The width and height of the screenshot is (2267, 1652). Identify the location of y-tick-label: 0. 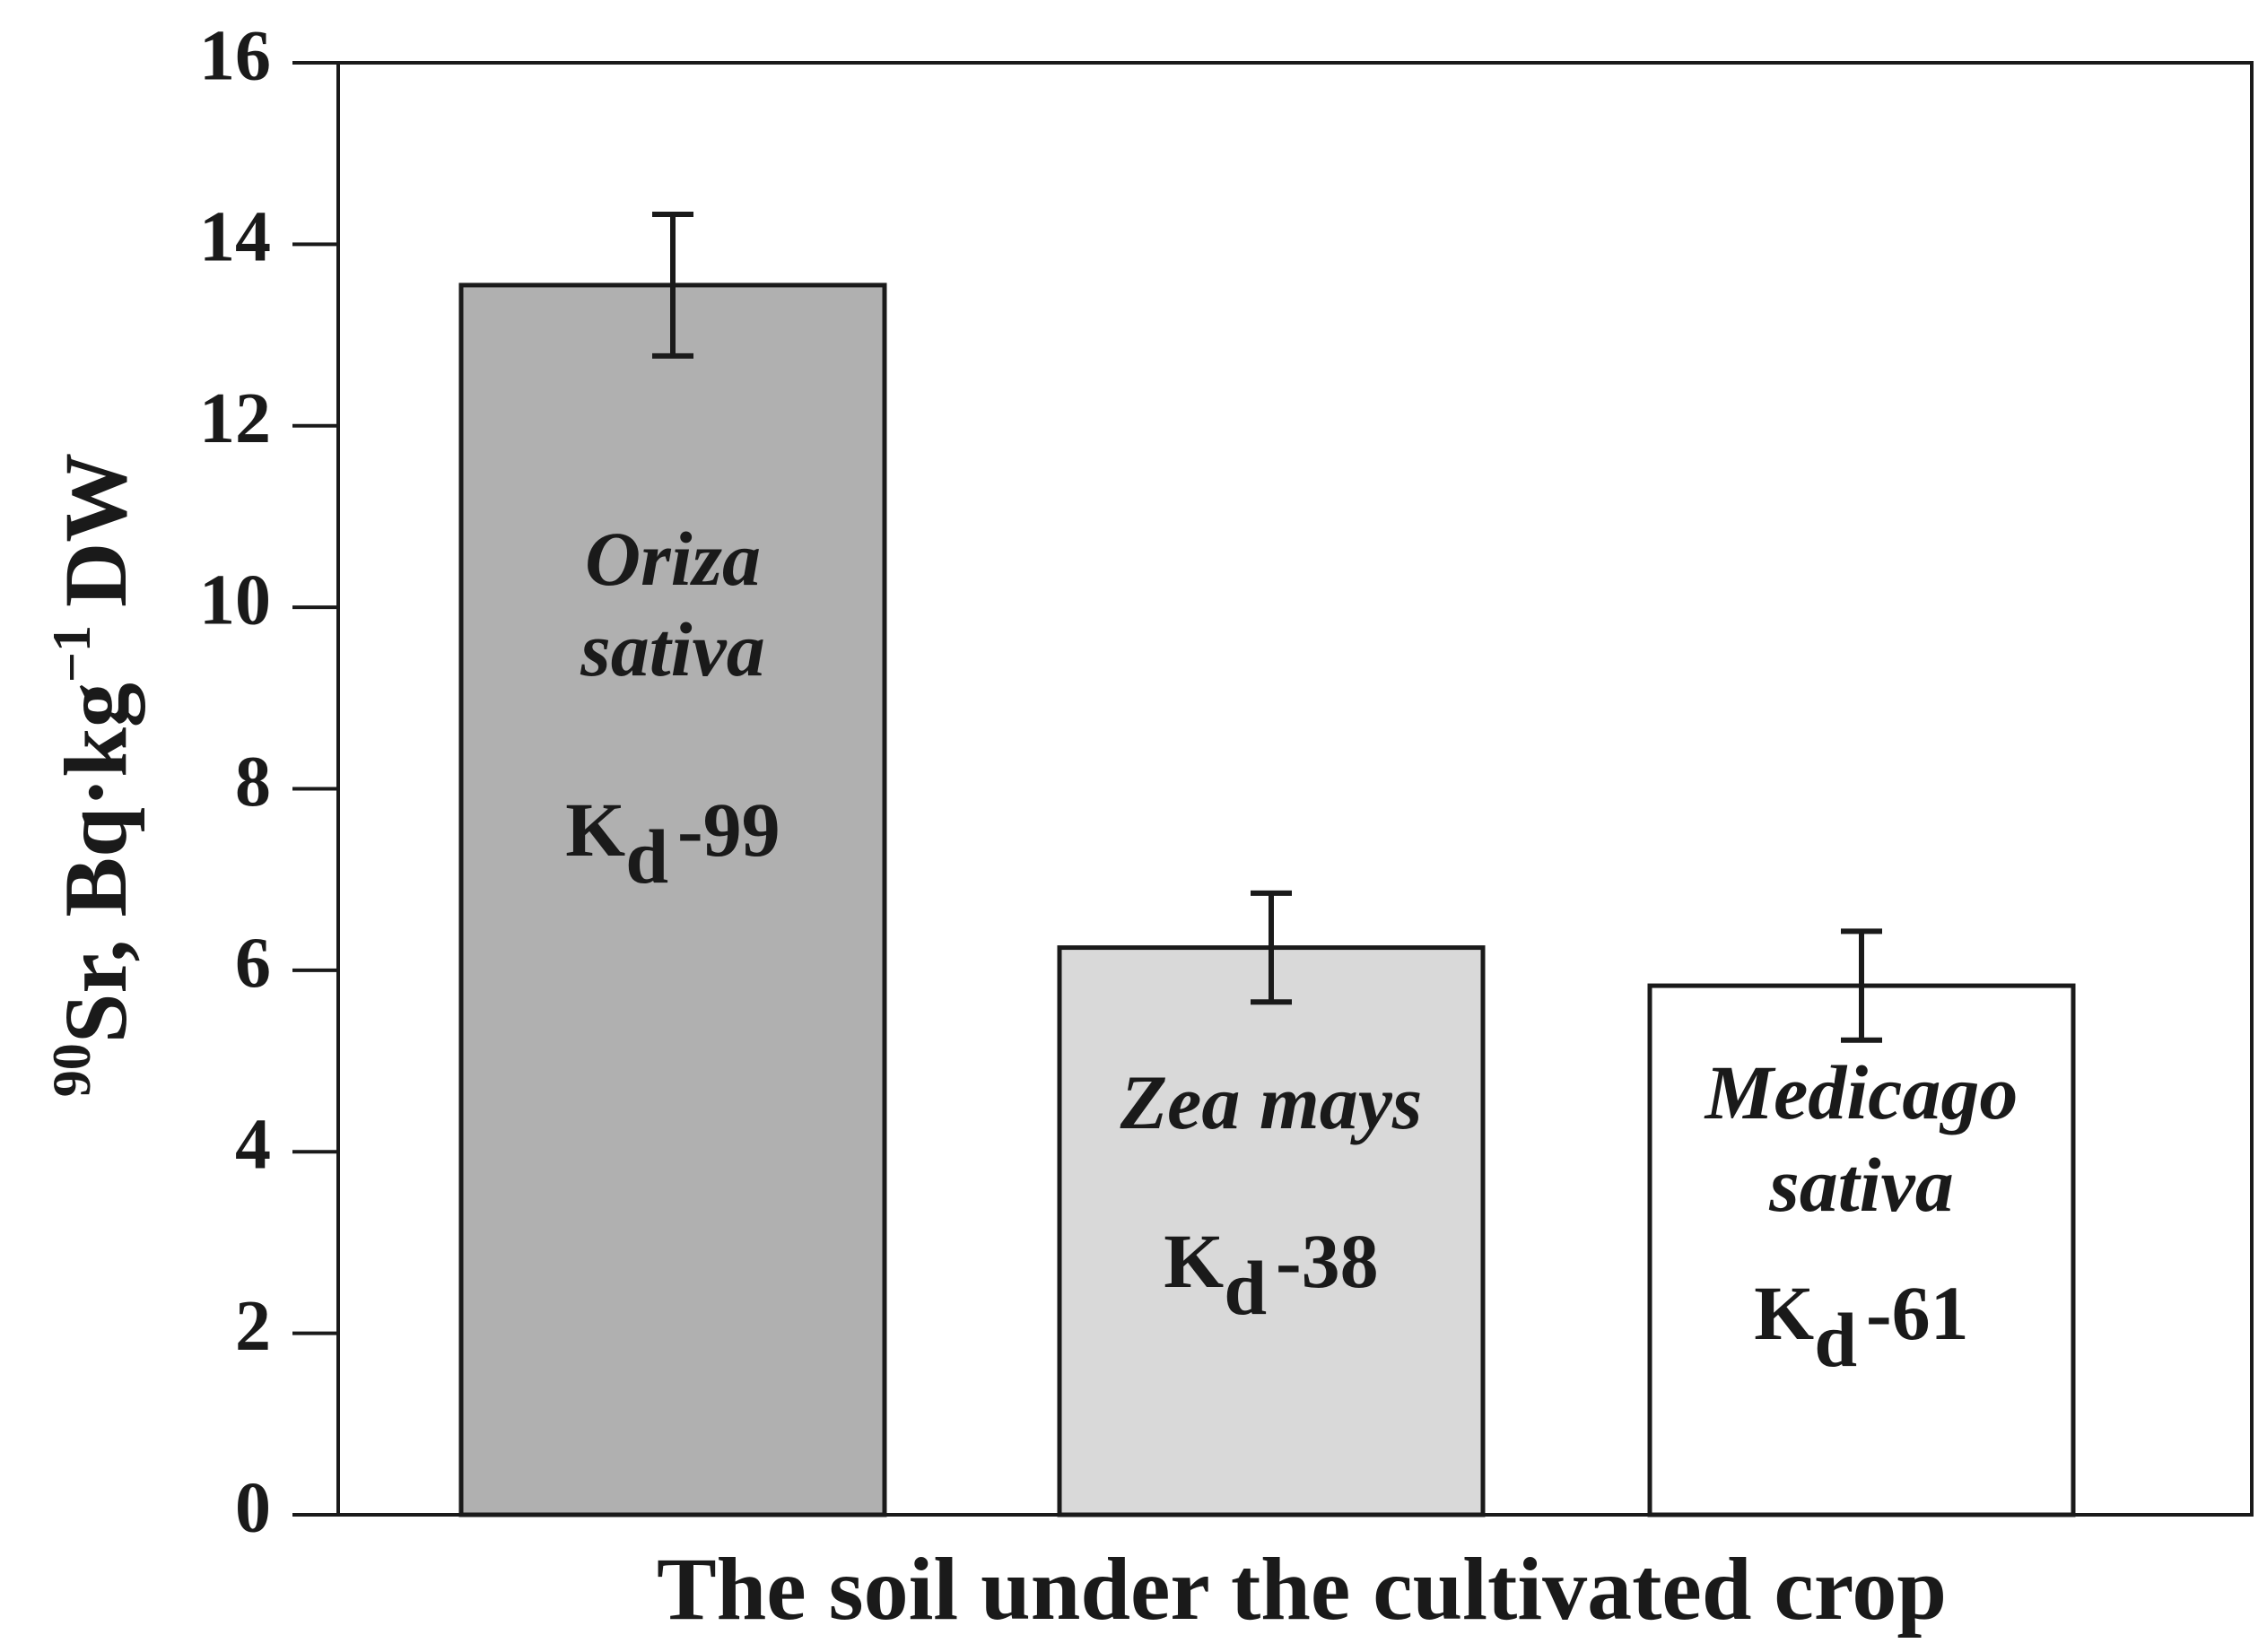
(253, 1507).